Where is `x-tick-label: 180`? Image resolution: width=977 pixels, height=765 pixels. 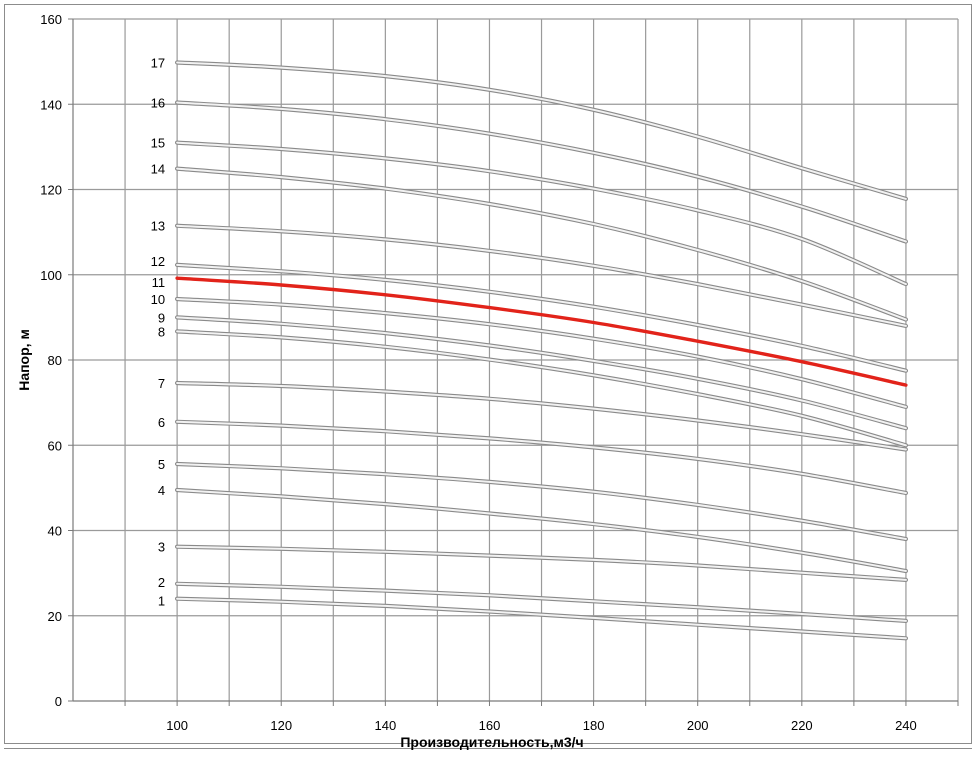 x-tick-label: 180 is located at coordinates (594, 725).